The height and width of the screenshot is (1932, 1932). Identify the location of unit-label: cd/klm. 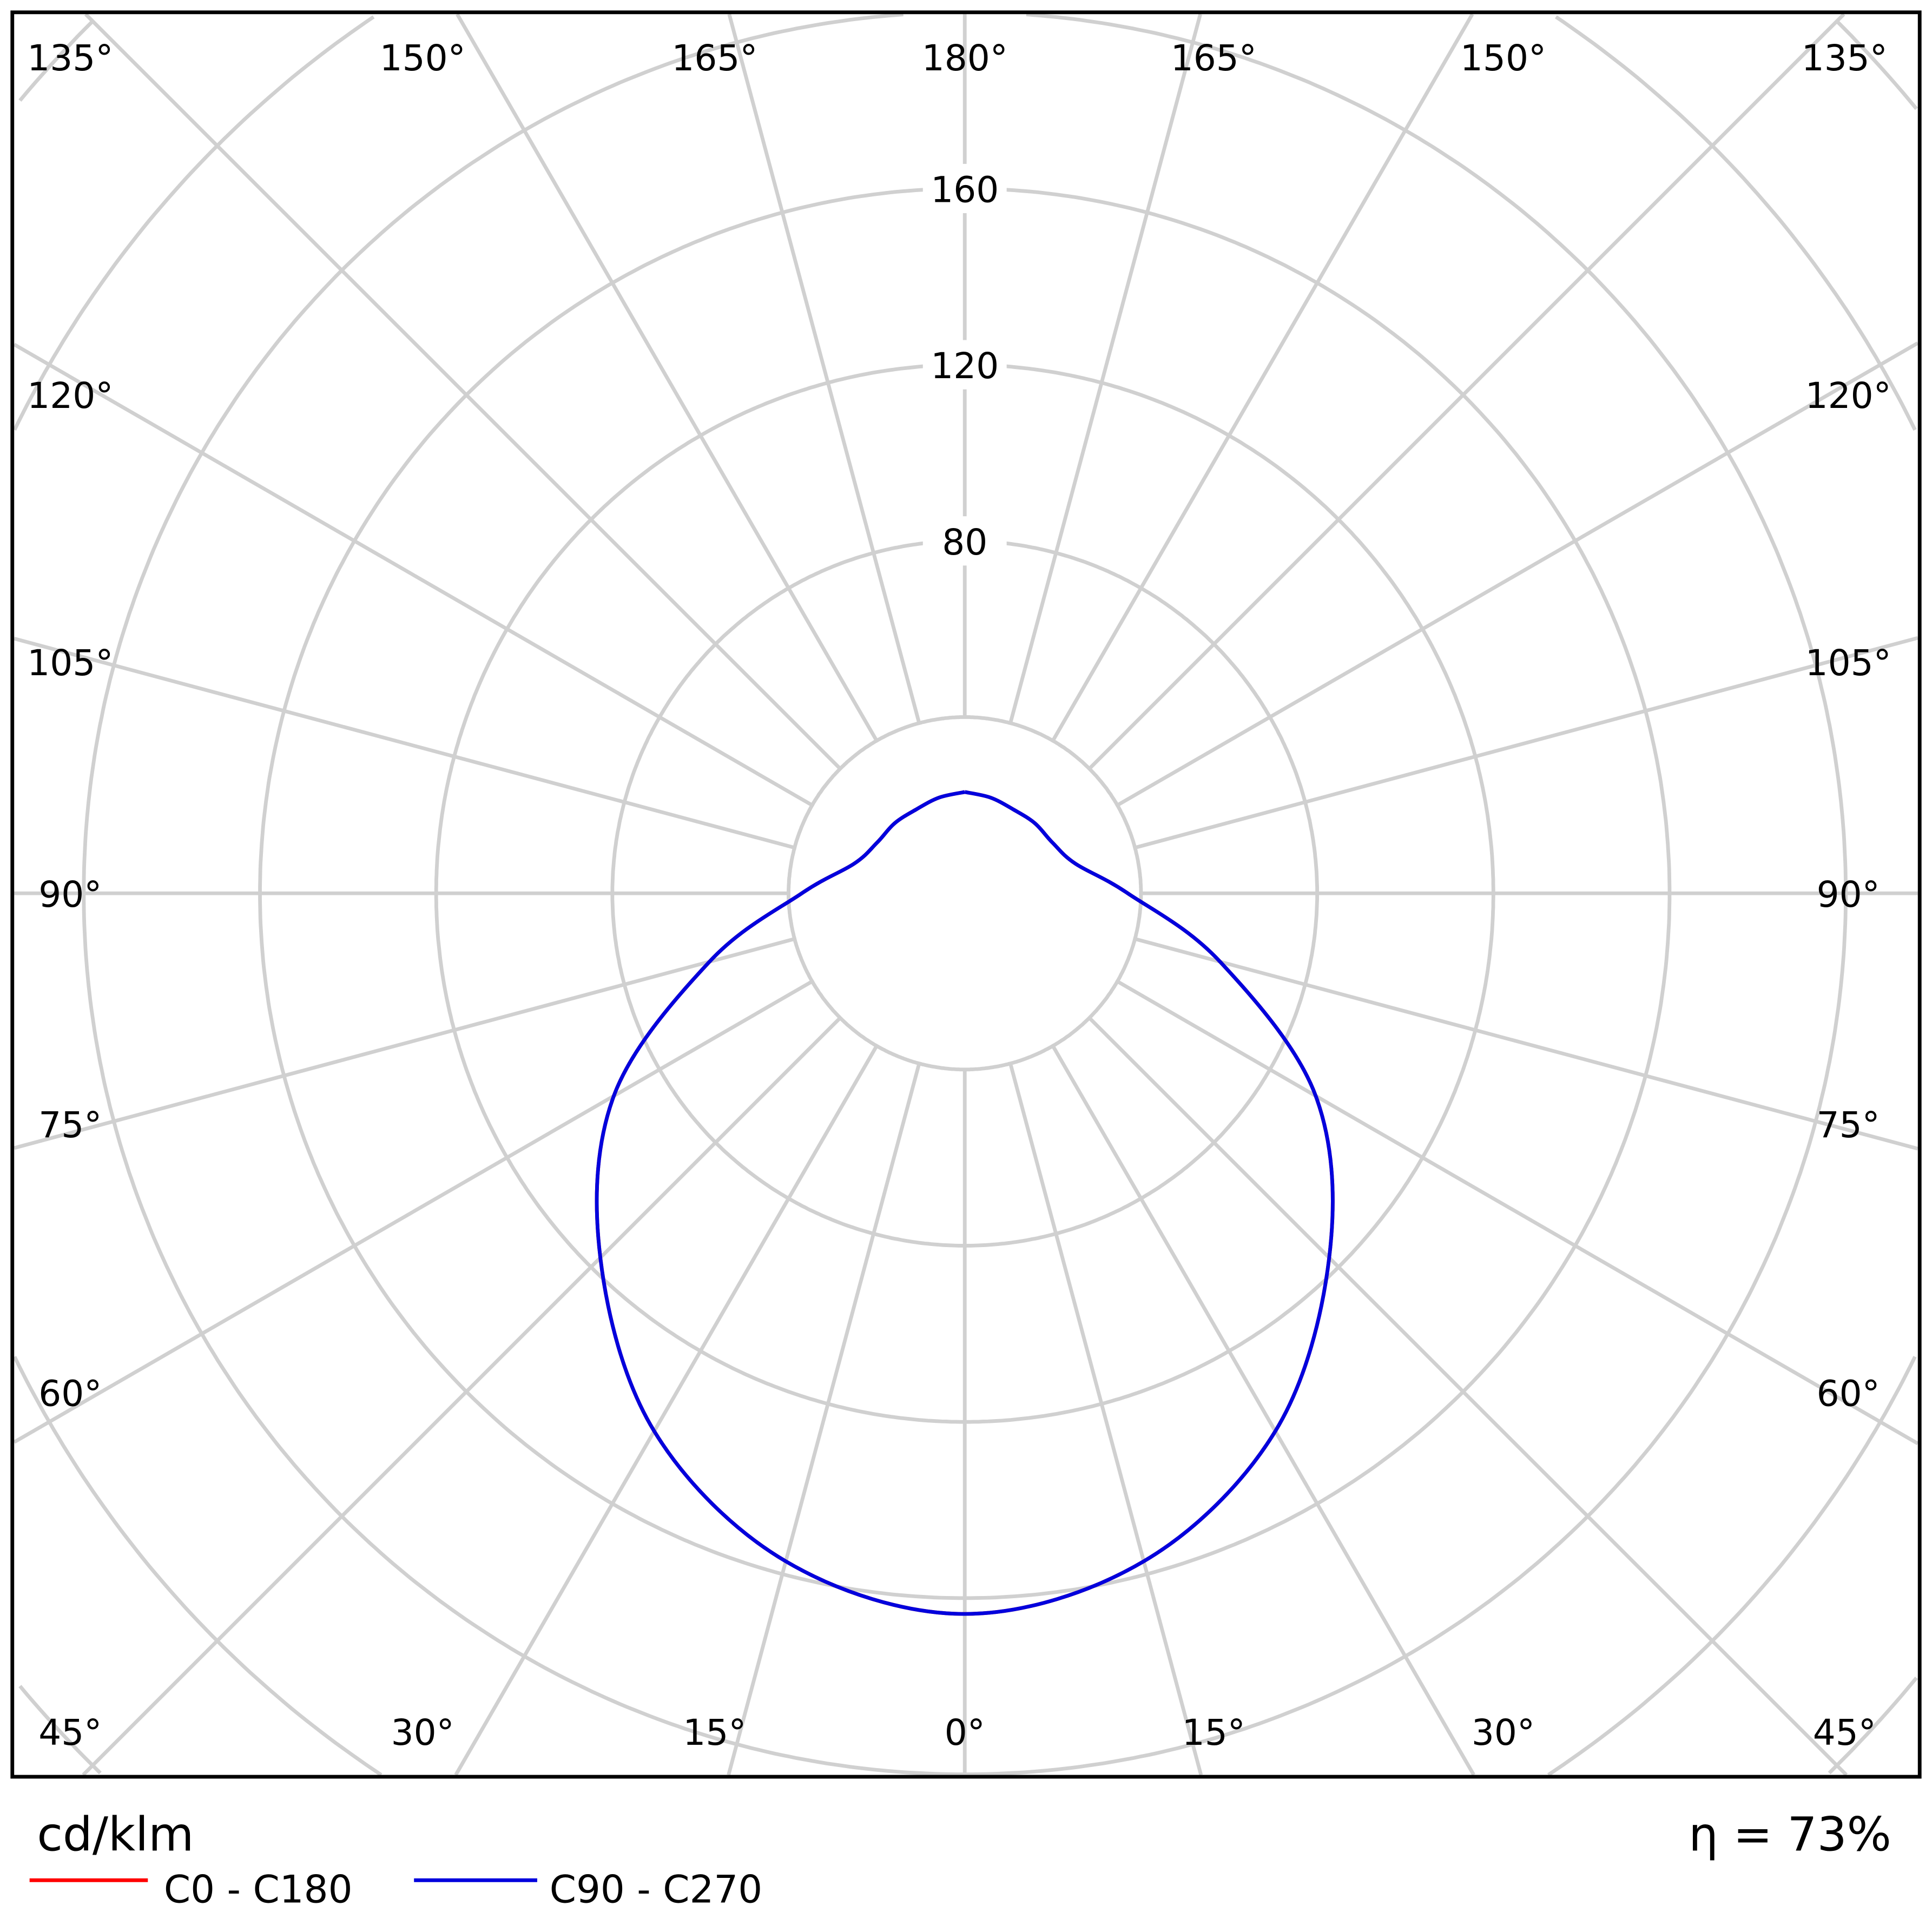
(115, 1835).